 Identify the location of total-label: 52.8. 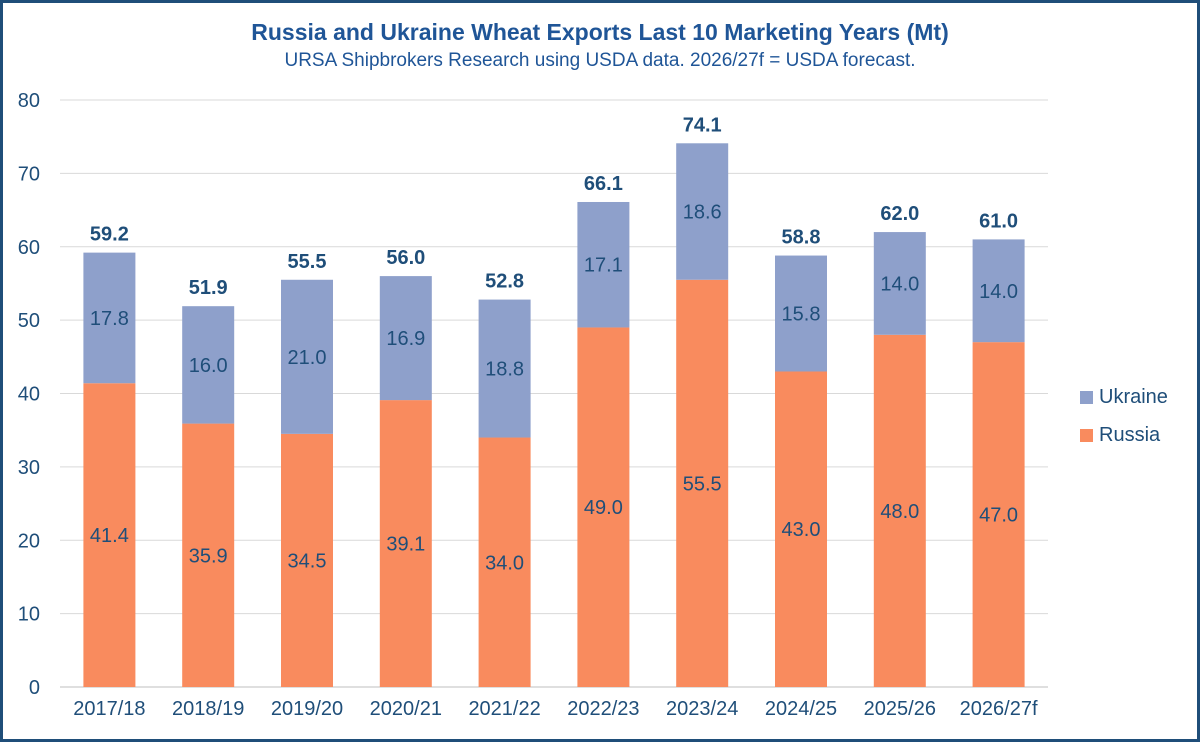
(504, 282).